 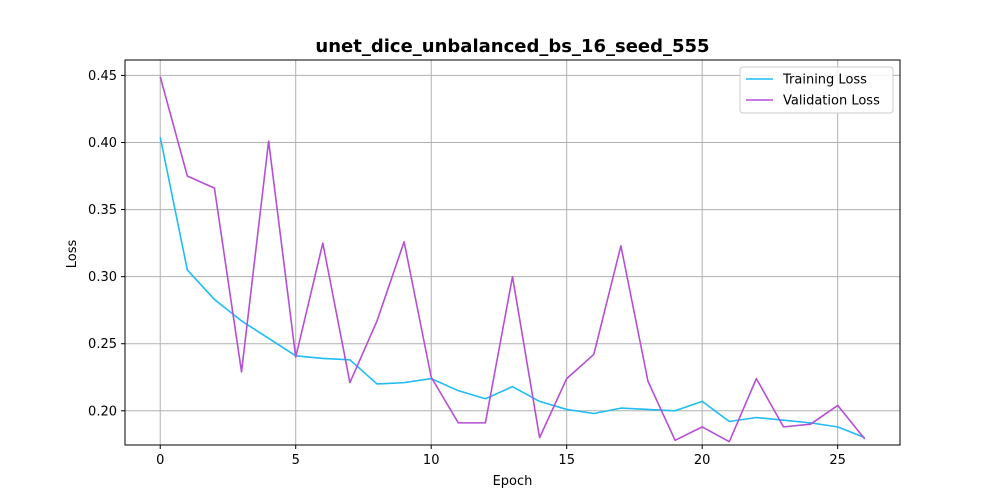 I want to click on legend-label-0: Training Loss, so click(x=824, y=80).